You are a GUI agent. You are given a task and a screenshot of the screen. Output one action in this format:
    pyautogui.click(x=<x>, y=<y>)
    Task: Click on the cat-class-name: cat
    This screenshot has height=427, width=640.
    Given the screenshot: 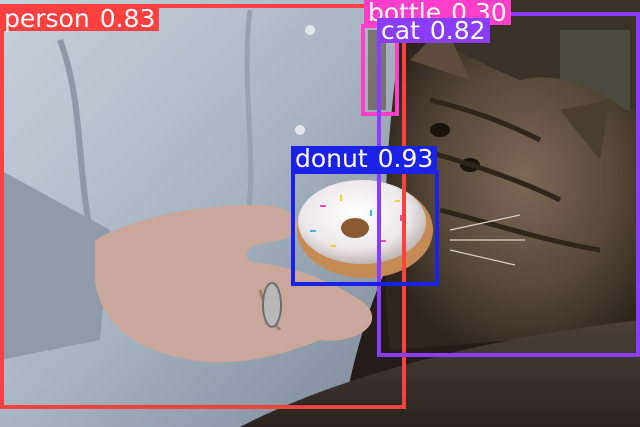 What is the action you would take?
    pyautogui.click(x=400, y=30)
    